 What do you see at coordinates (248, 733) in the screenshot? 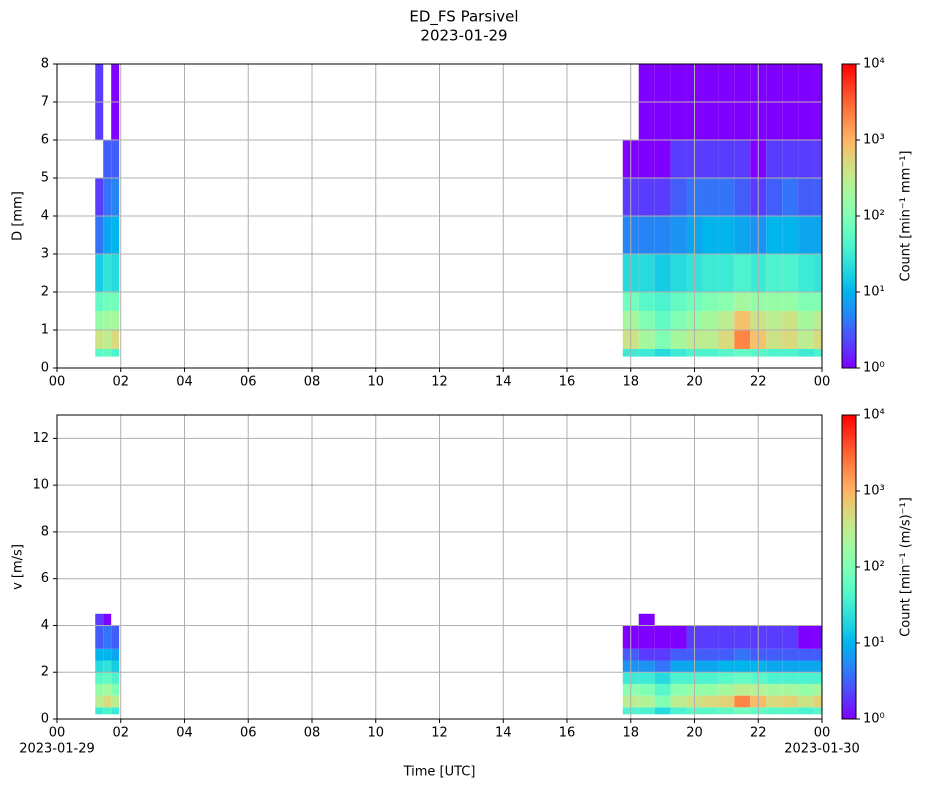
I see `x-tick-label: 06` at bounding box center [248, 733].